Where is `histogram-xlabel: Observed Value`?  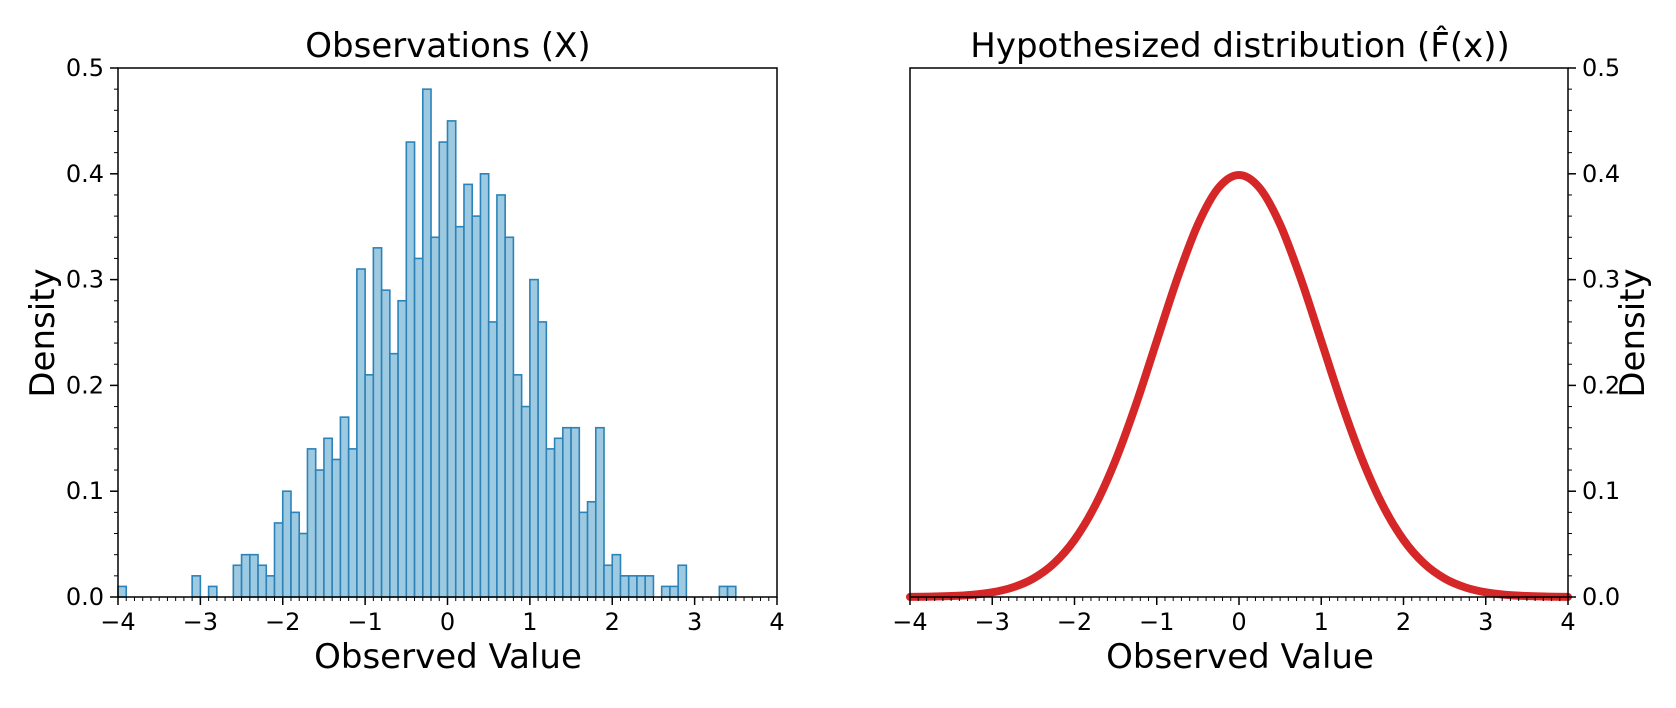
histogram-xlabel: Observed Value is located at coordinates (448, 657).